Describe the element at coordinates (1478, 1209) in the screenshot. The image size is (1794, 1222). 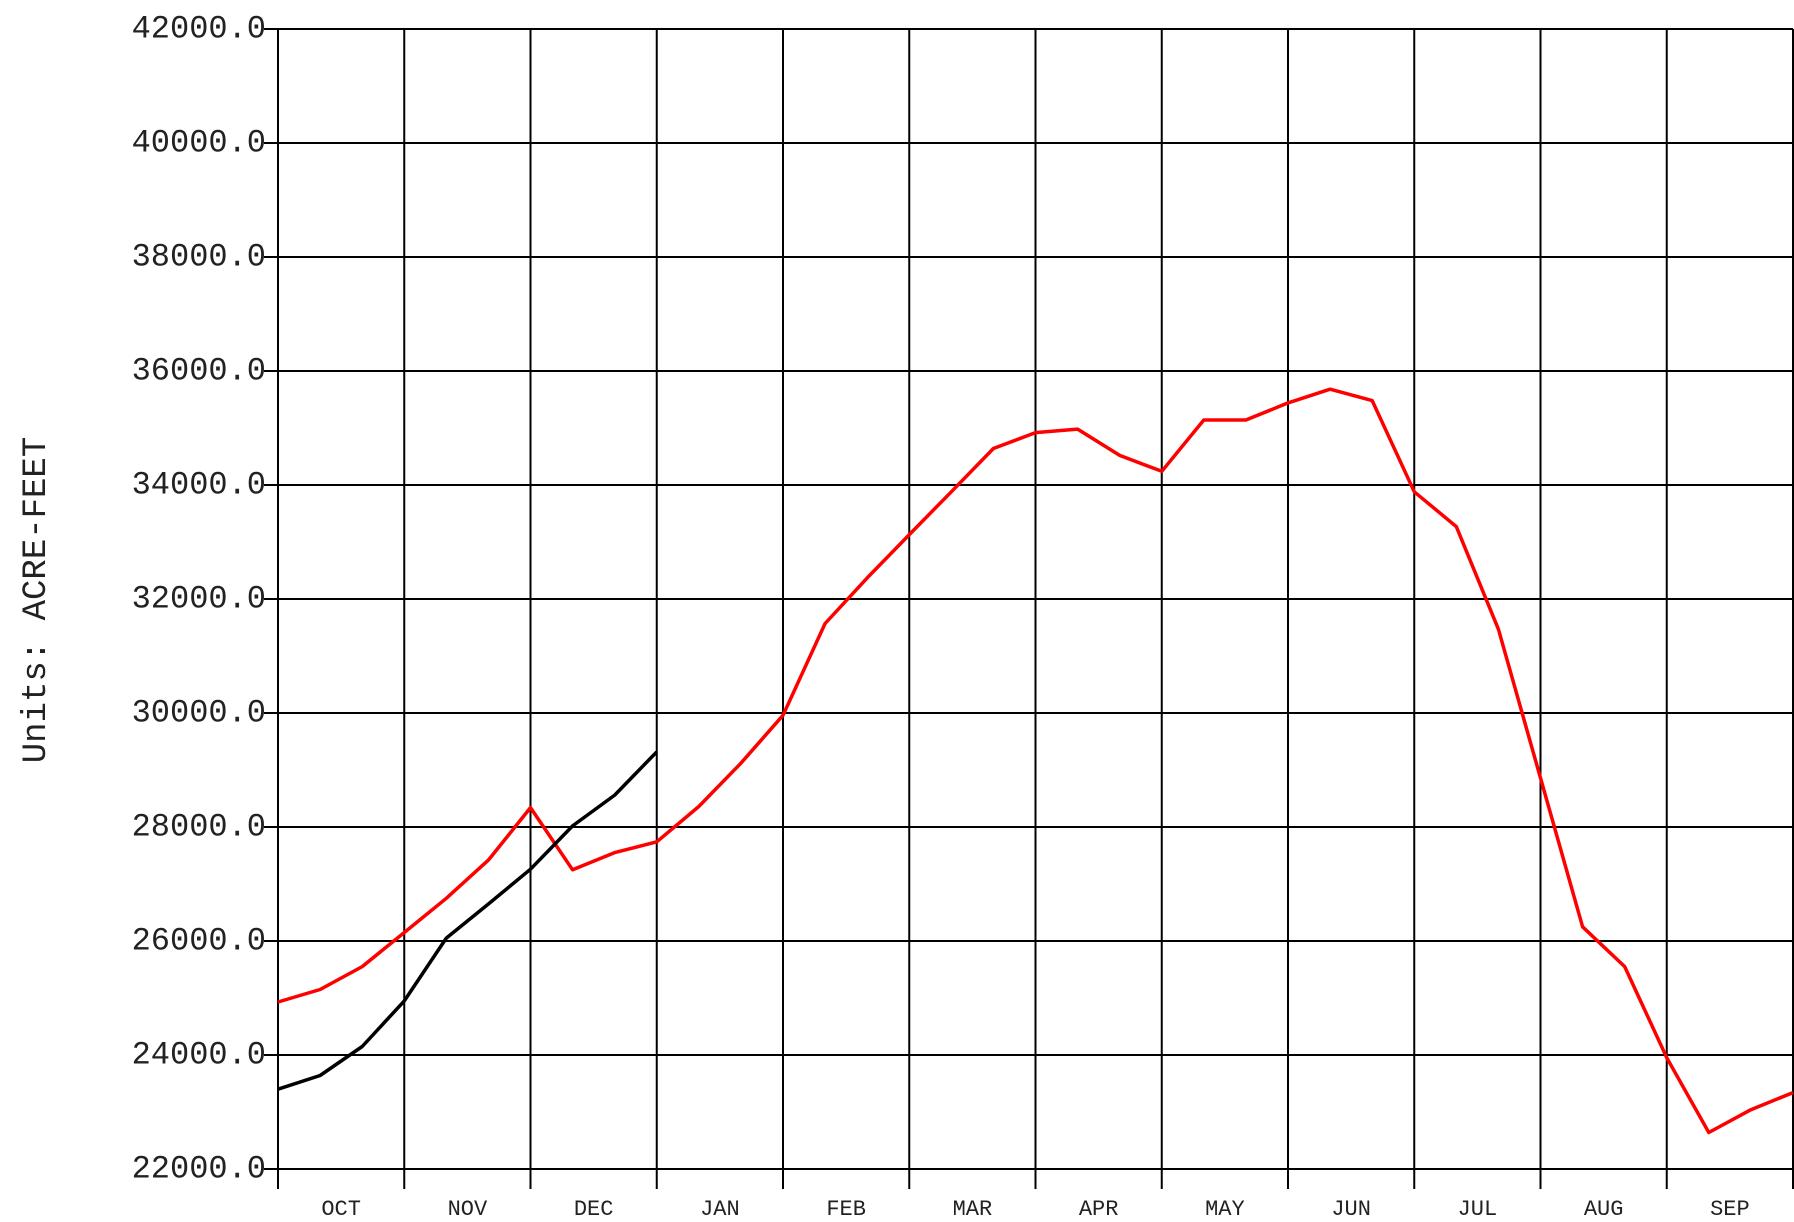
I see `x-tick-label: JUL` at that location.